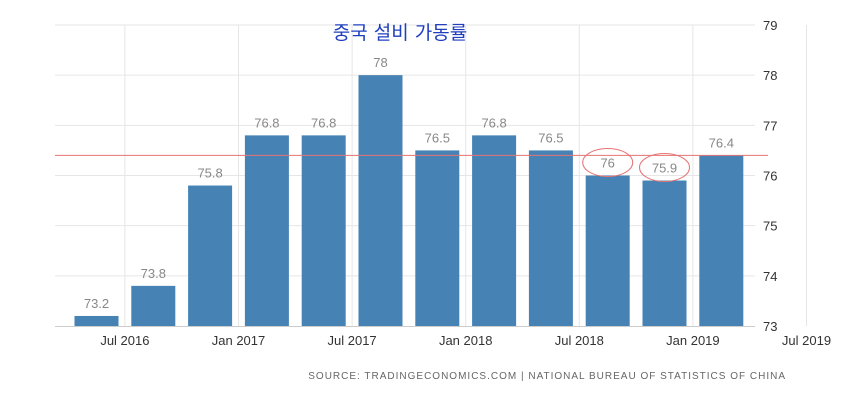 Image resolution: width=853 pixels, height=409 pixels. I want to click on chart-title: 중국 설비 가동률, so click(400, 33).